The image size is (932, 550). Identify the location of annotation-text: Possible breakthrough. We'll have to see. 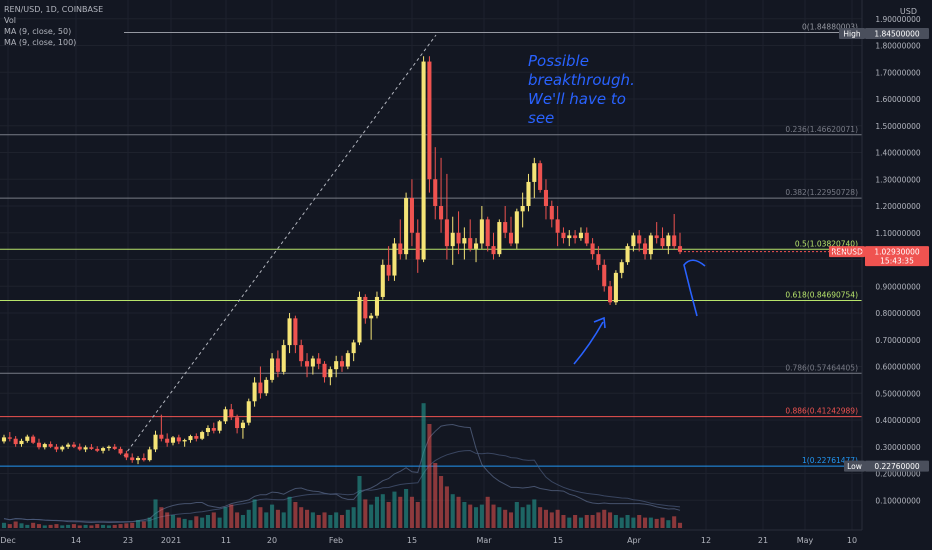
(593, 90).